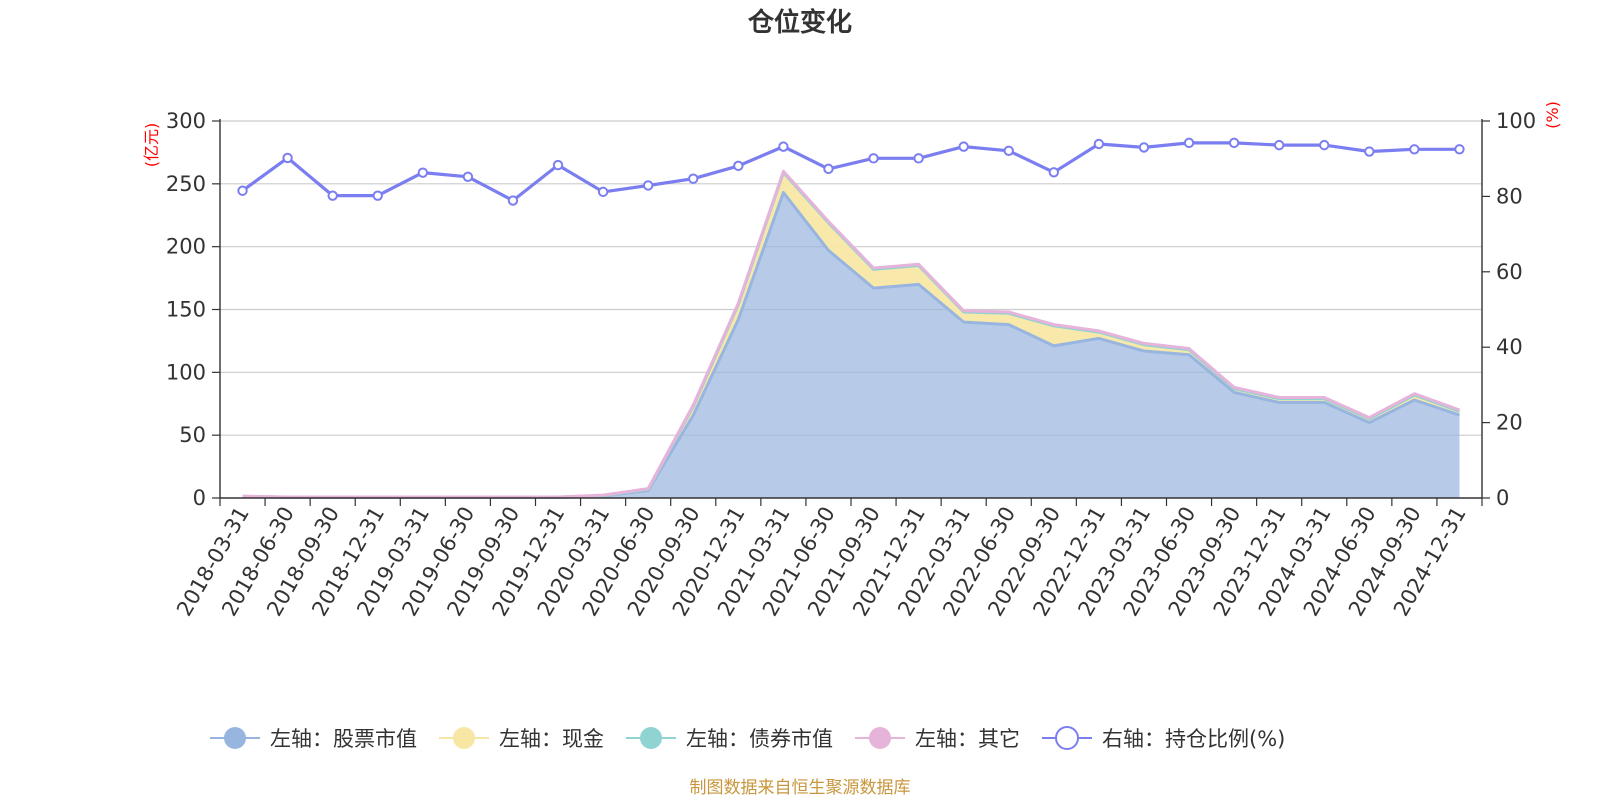  What do you see at coordinates (1516, 121) in the screenshot?
I see `right-axis-tick-label: 100` at bounding box center [1516, 121].